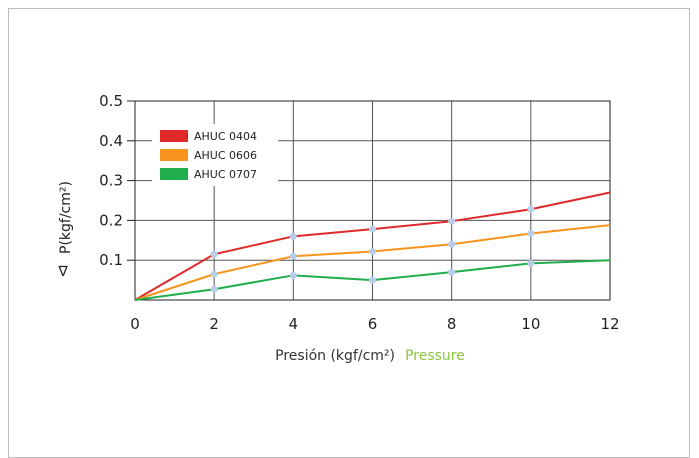  I want to click on x-tick-label: 4, so click(294, 324).